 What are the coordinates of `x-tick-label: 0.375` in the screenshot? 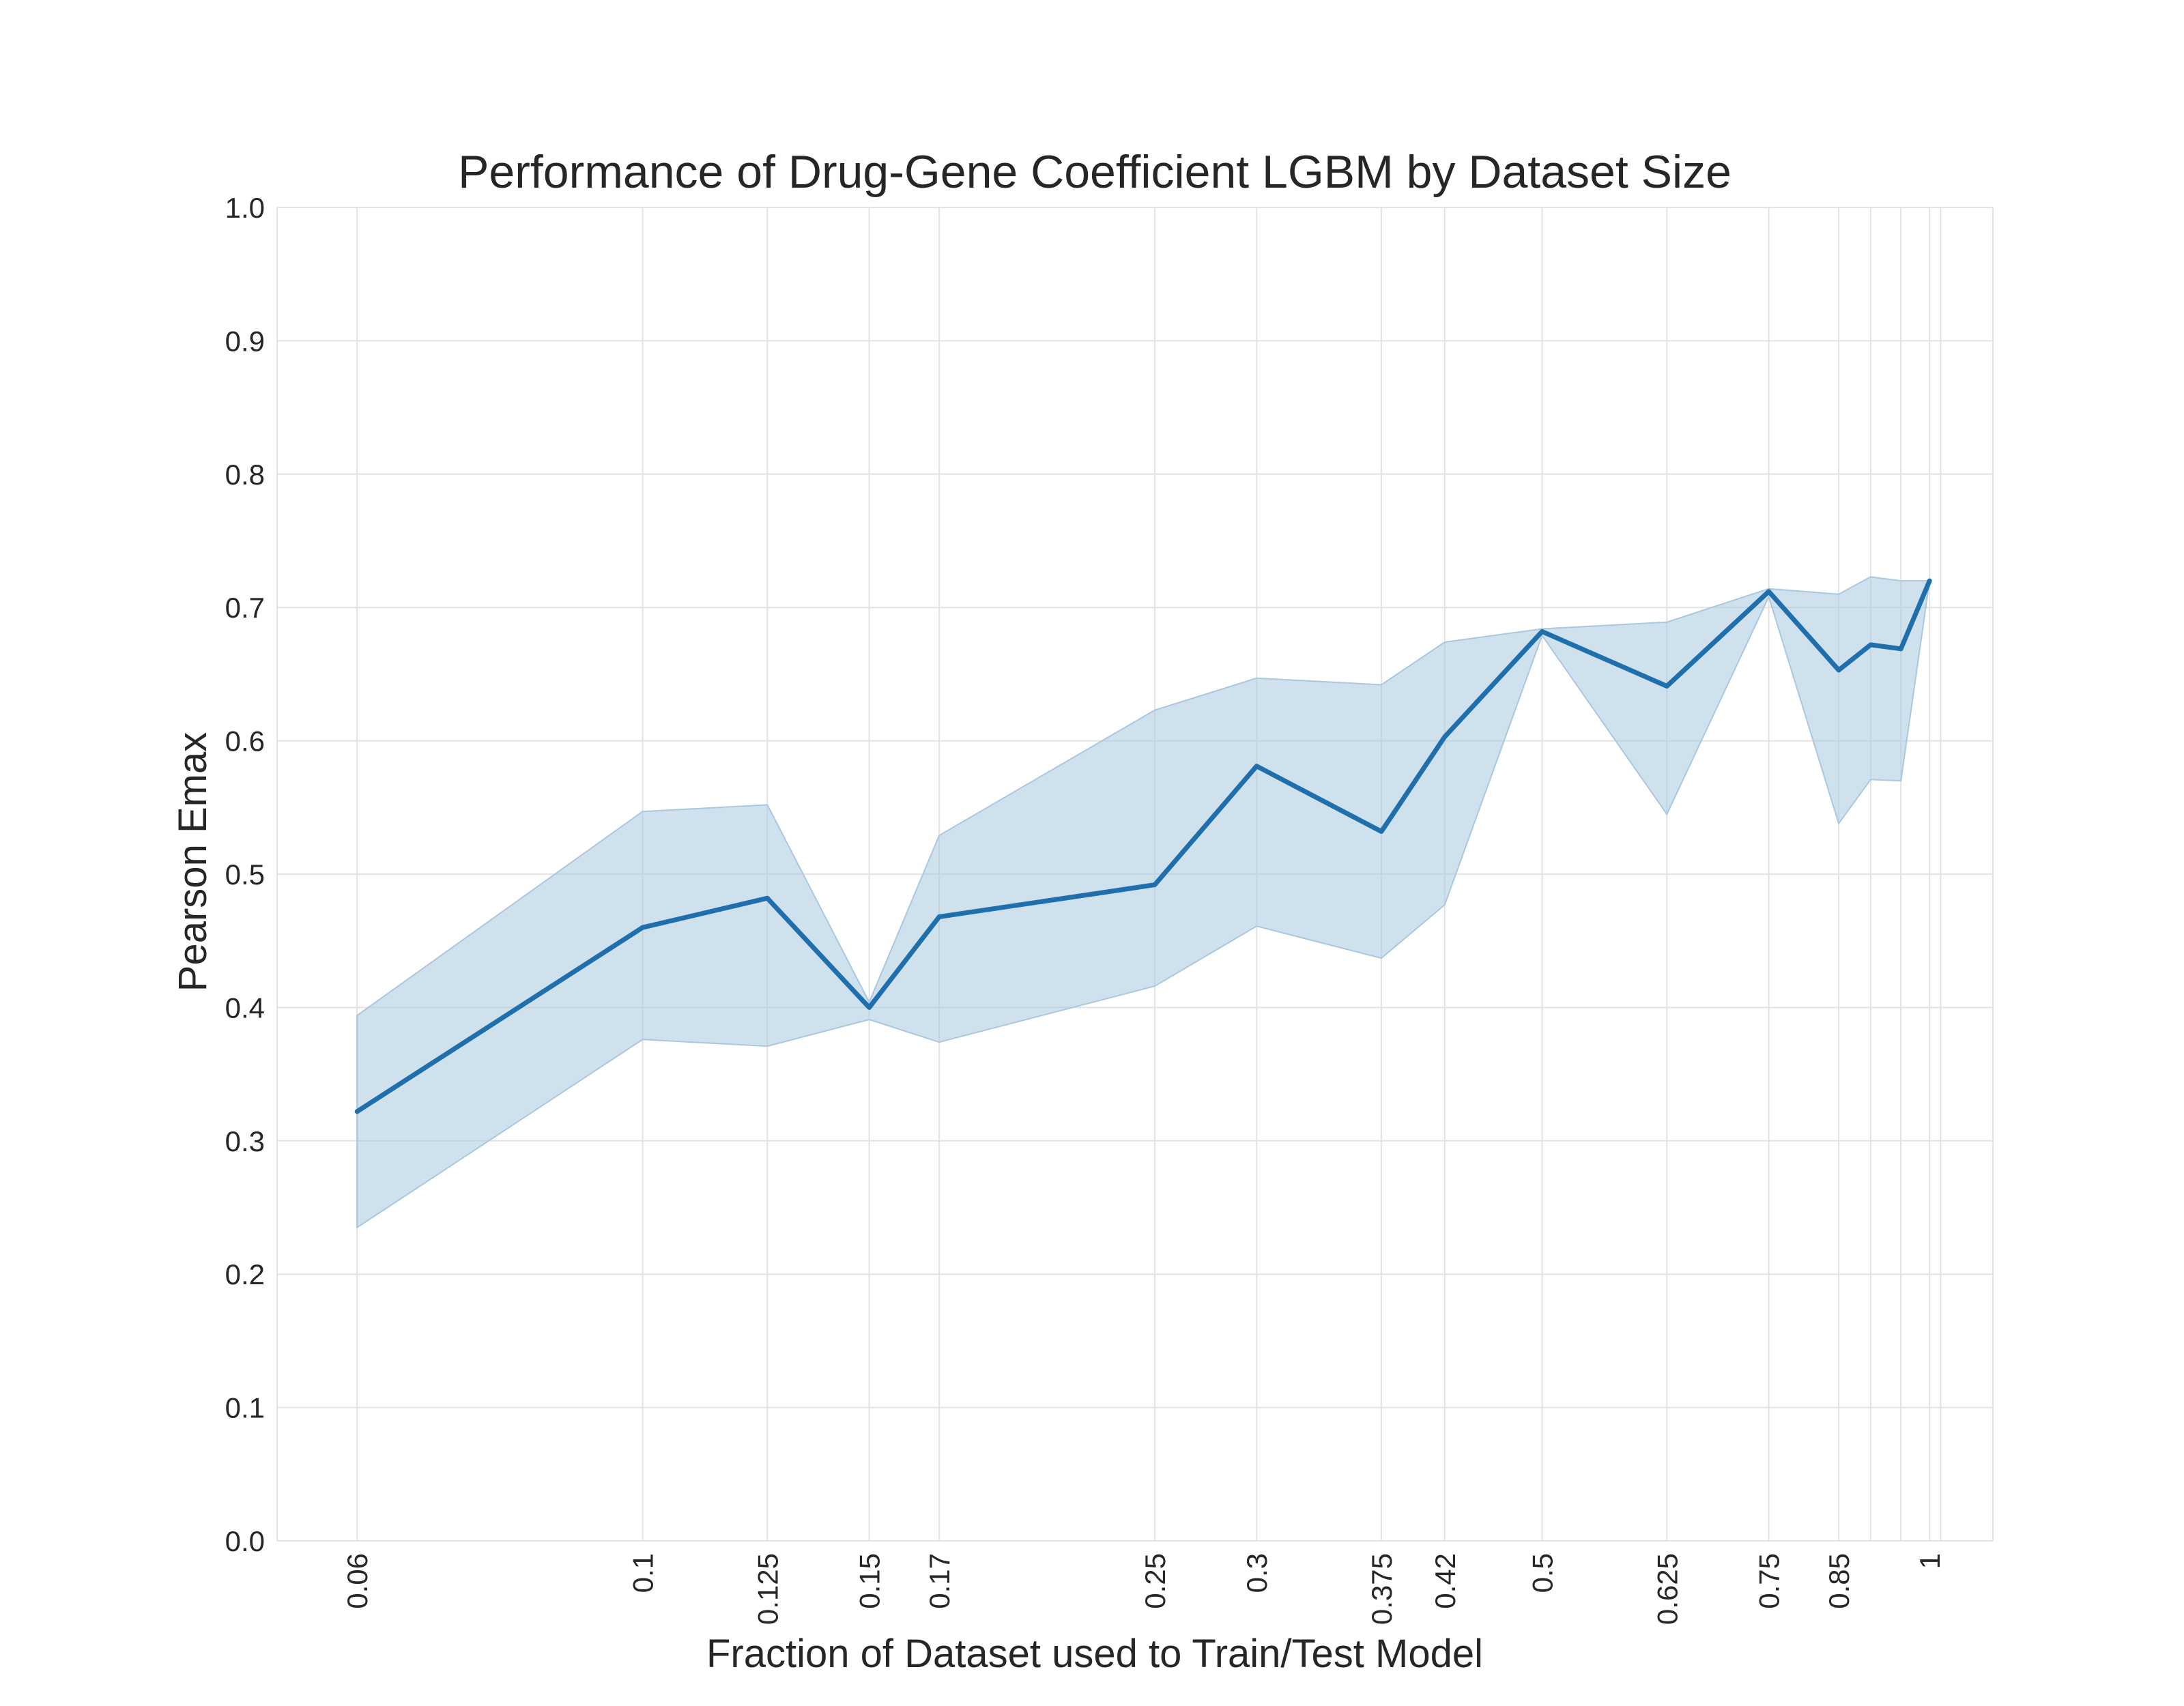 It's located at (1382, 1589).